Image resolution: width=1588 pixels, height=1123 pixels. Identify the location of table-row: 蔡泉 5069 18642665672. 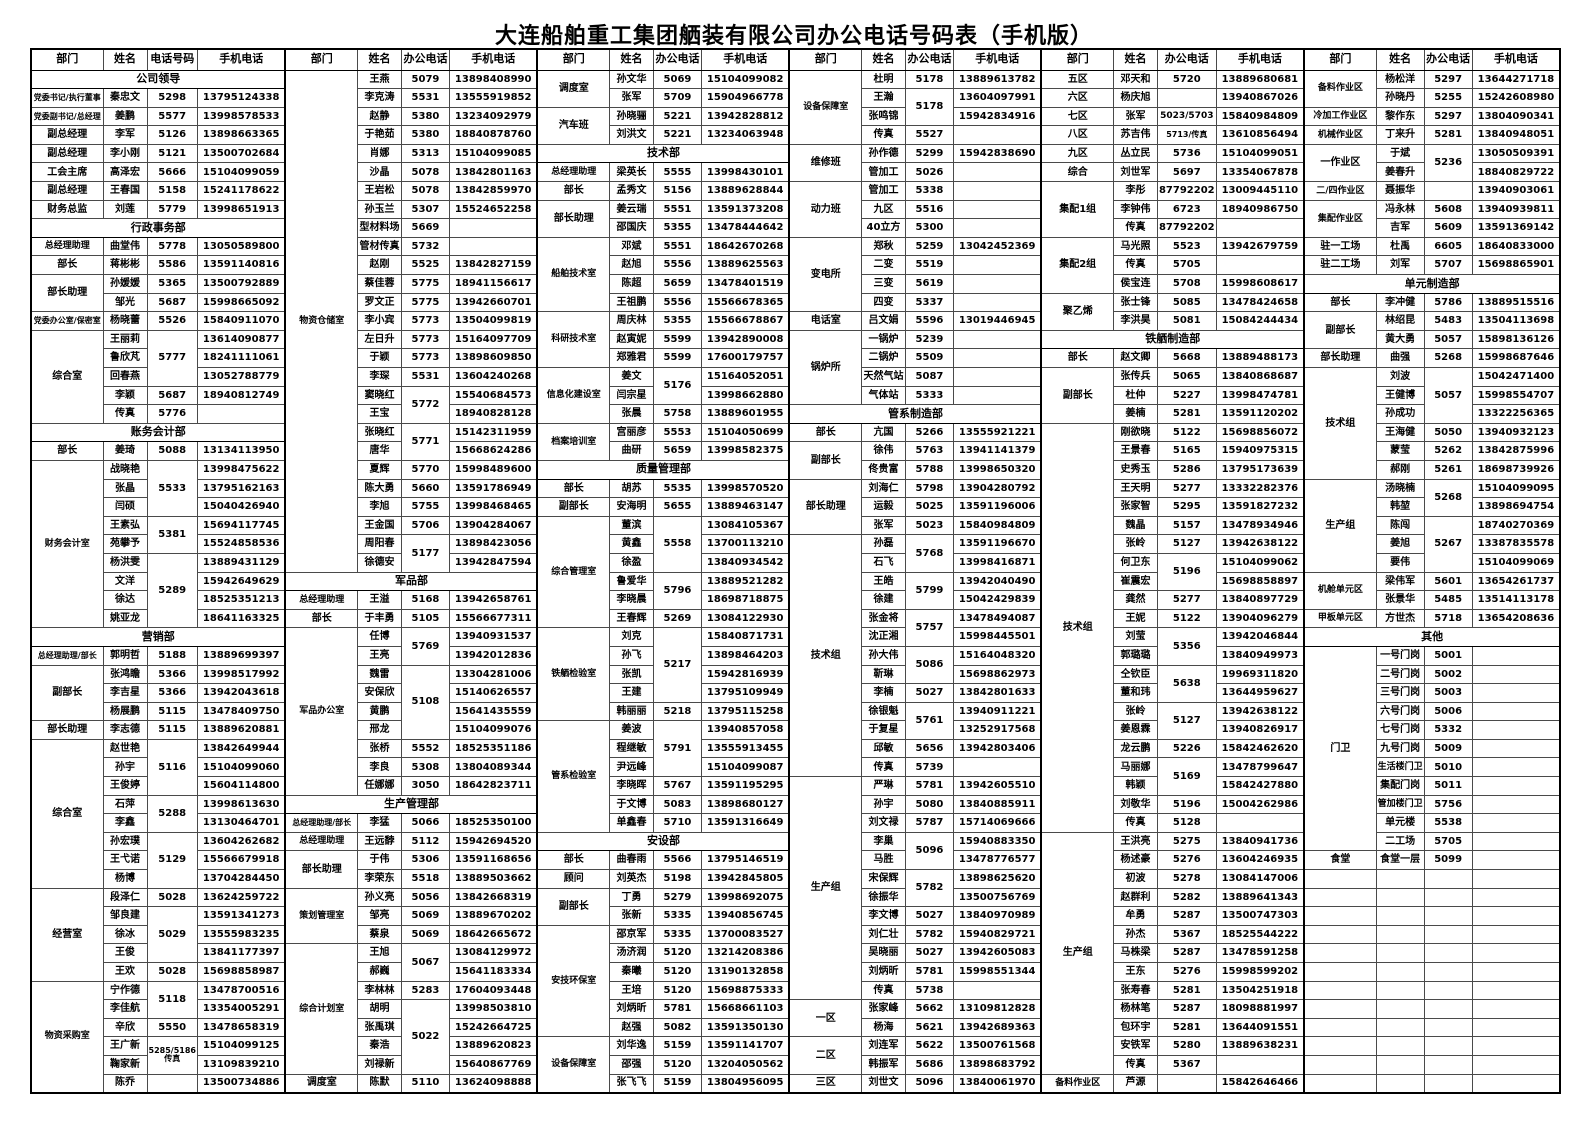
(411, 934).